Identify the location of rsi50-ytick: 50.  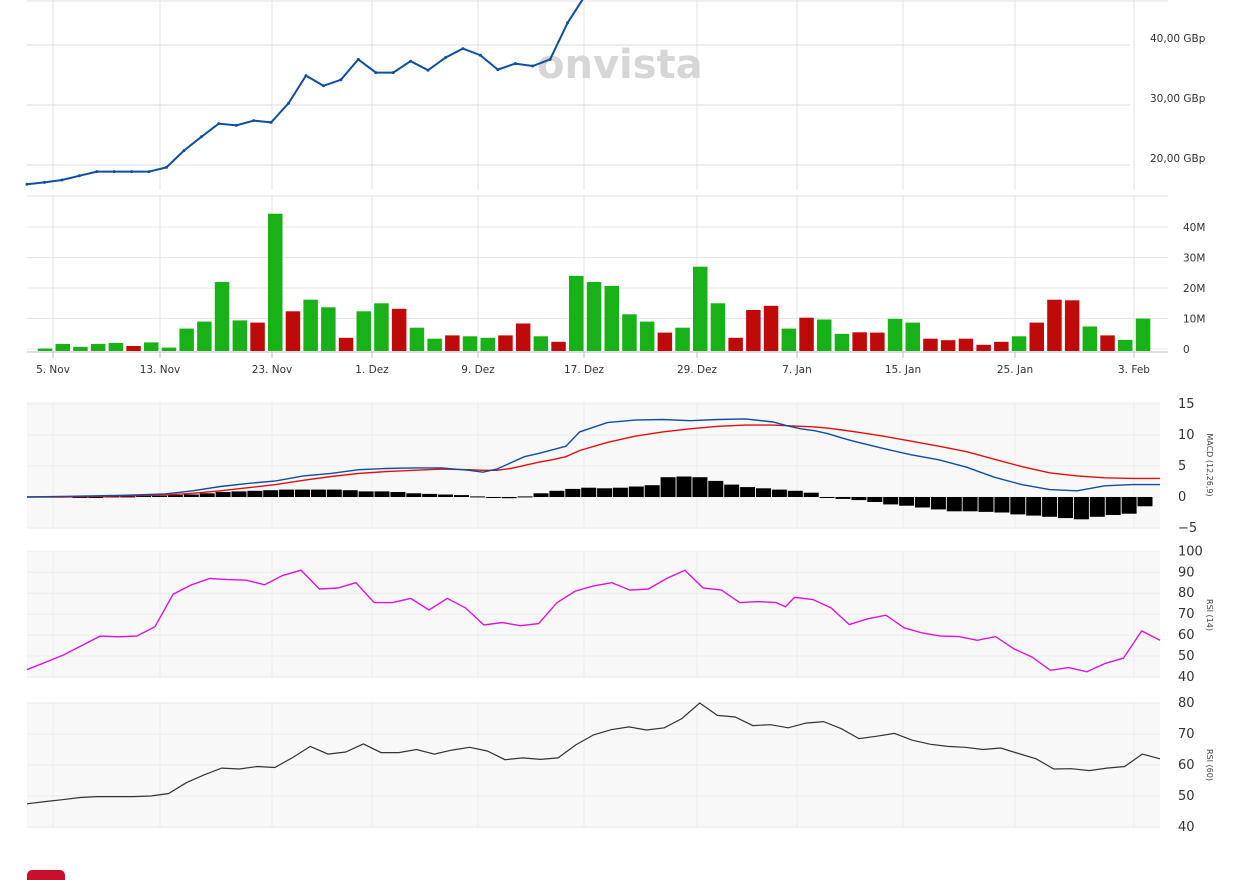
(1186, 796).